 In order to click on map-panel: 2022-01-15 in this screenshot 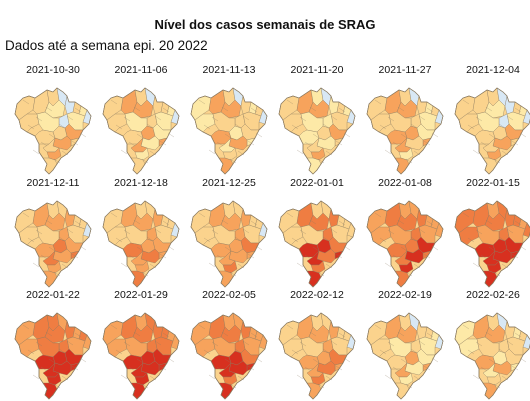, I will do `click(489, 233)`.